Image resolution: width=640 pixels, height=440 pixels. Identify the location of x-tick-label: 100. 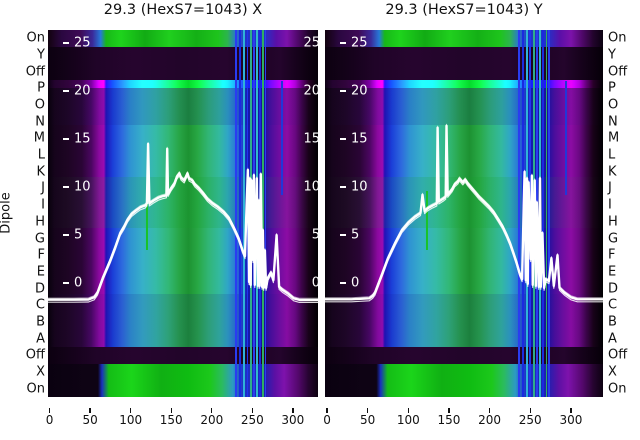
(408, 420).